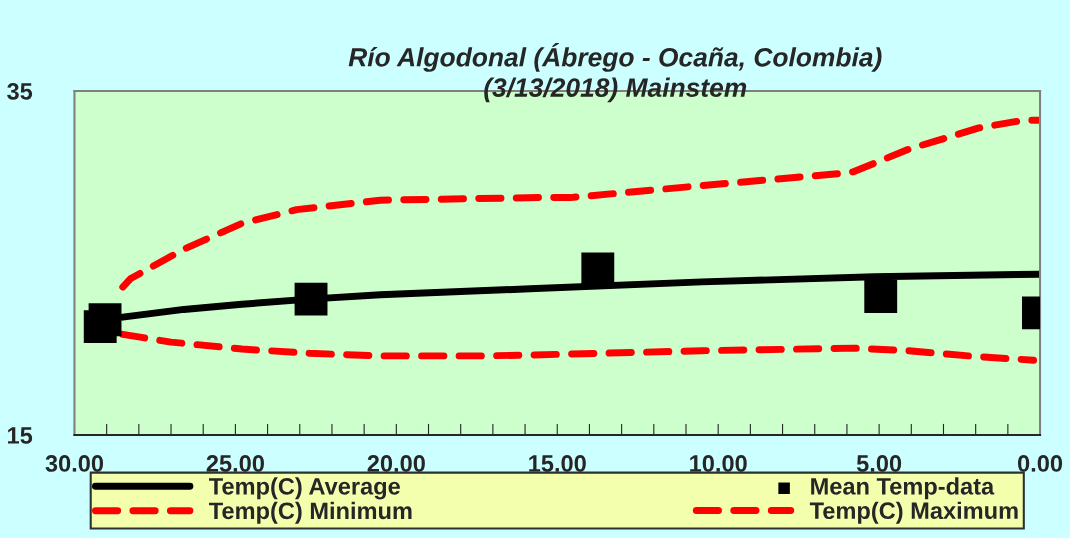 This screenshot has width=1070, height=538. Describe the element at coordinates (396, 463) in the screenshot. I see `x-tick-label: 20.00` at that location.